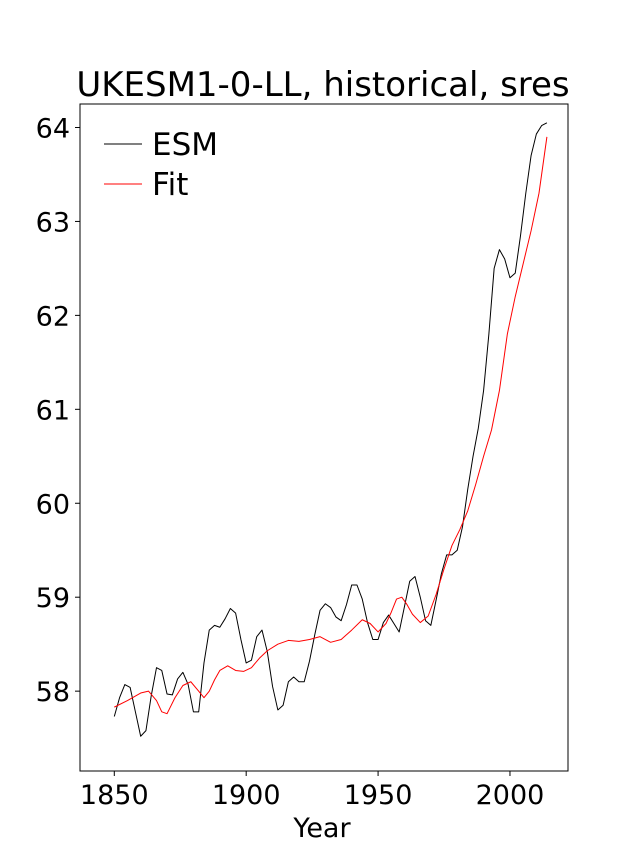  Describe the element at coordinates (312, 791) in the screenshot. I see `x-axis: 1850 1900 1950 2000` at that location.